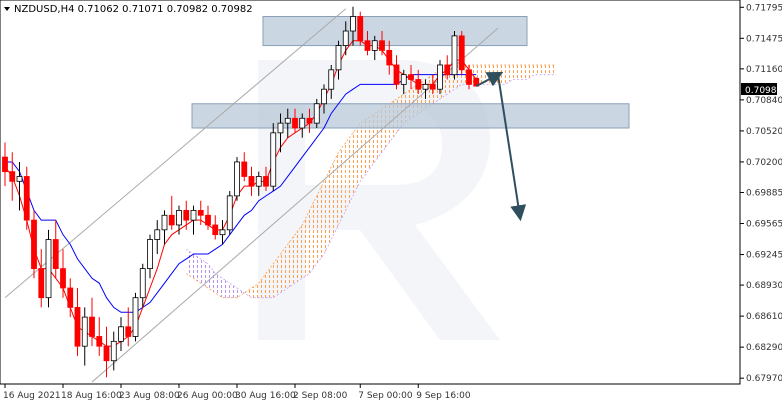 The width and height of the screenshot is (782, 404). Describe the element at coordinates (265, 396) in the screenshot. I see `x-tick-label: 30 Aug 16:00` at that location.